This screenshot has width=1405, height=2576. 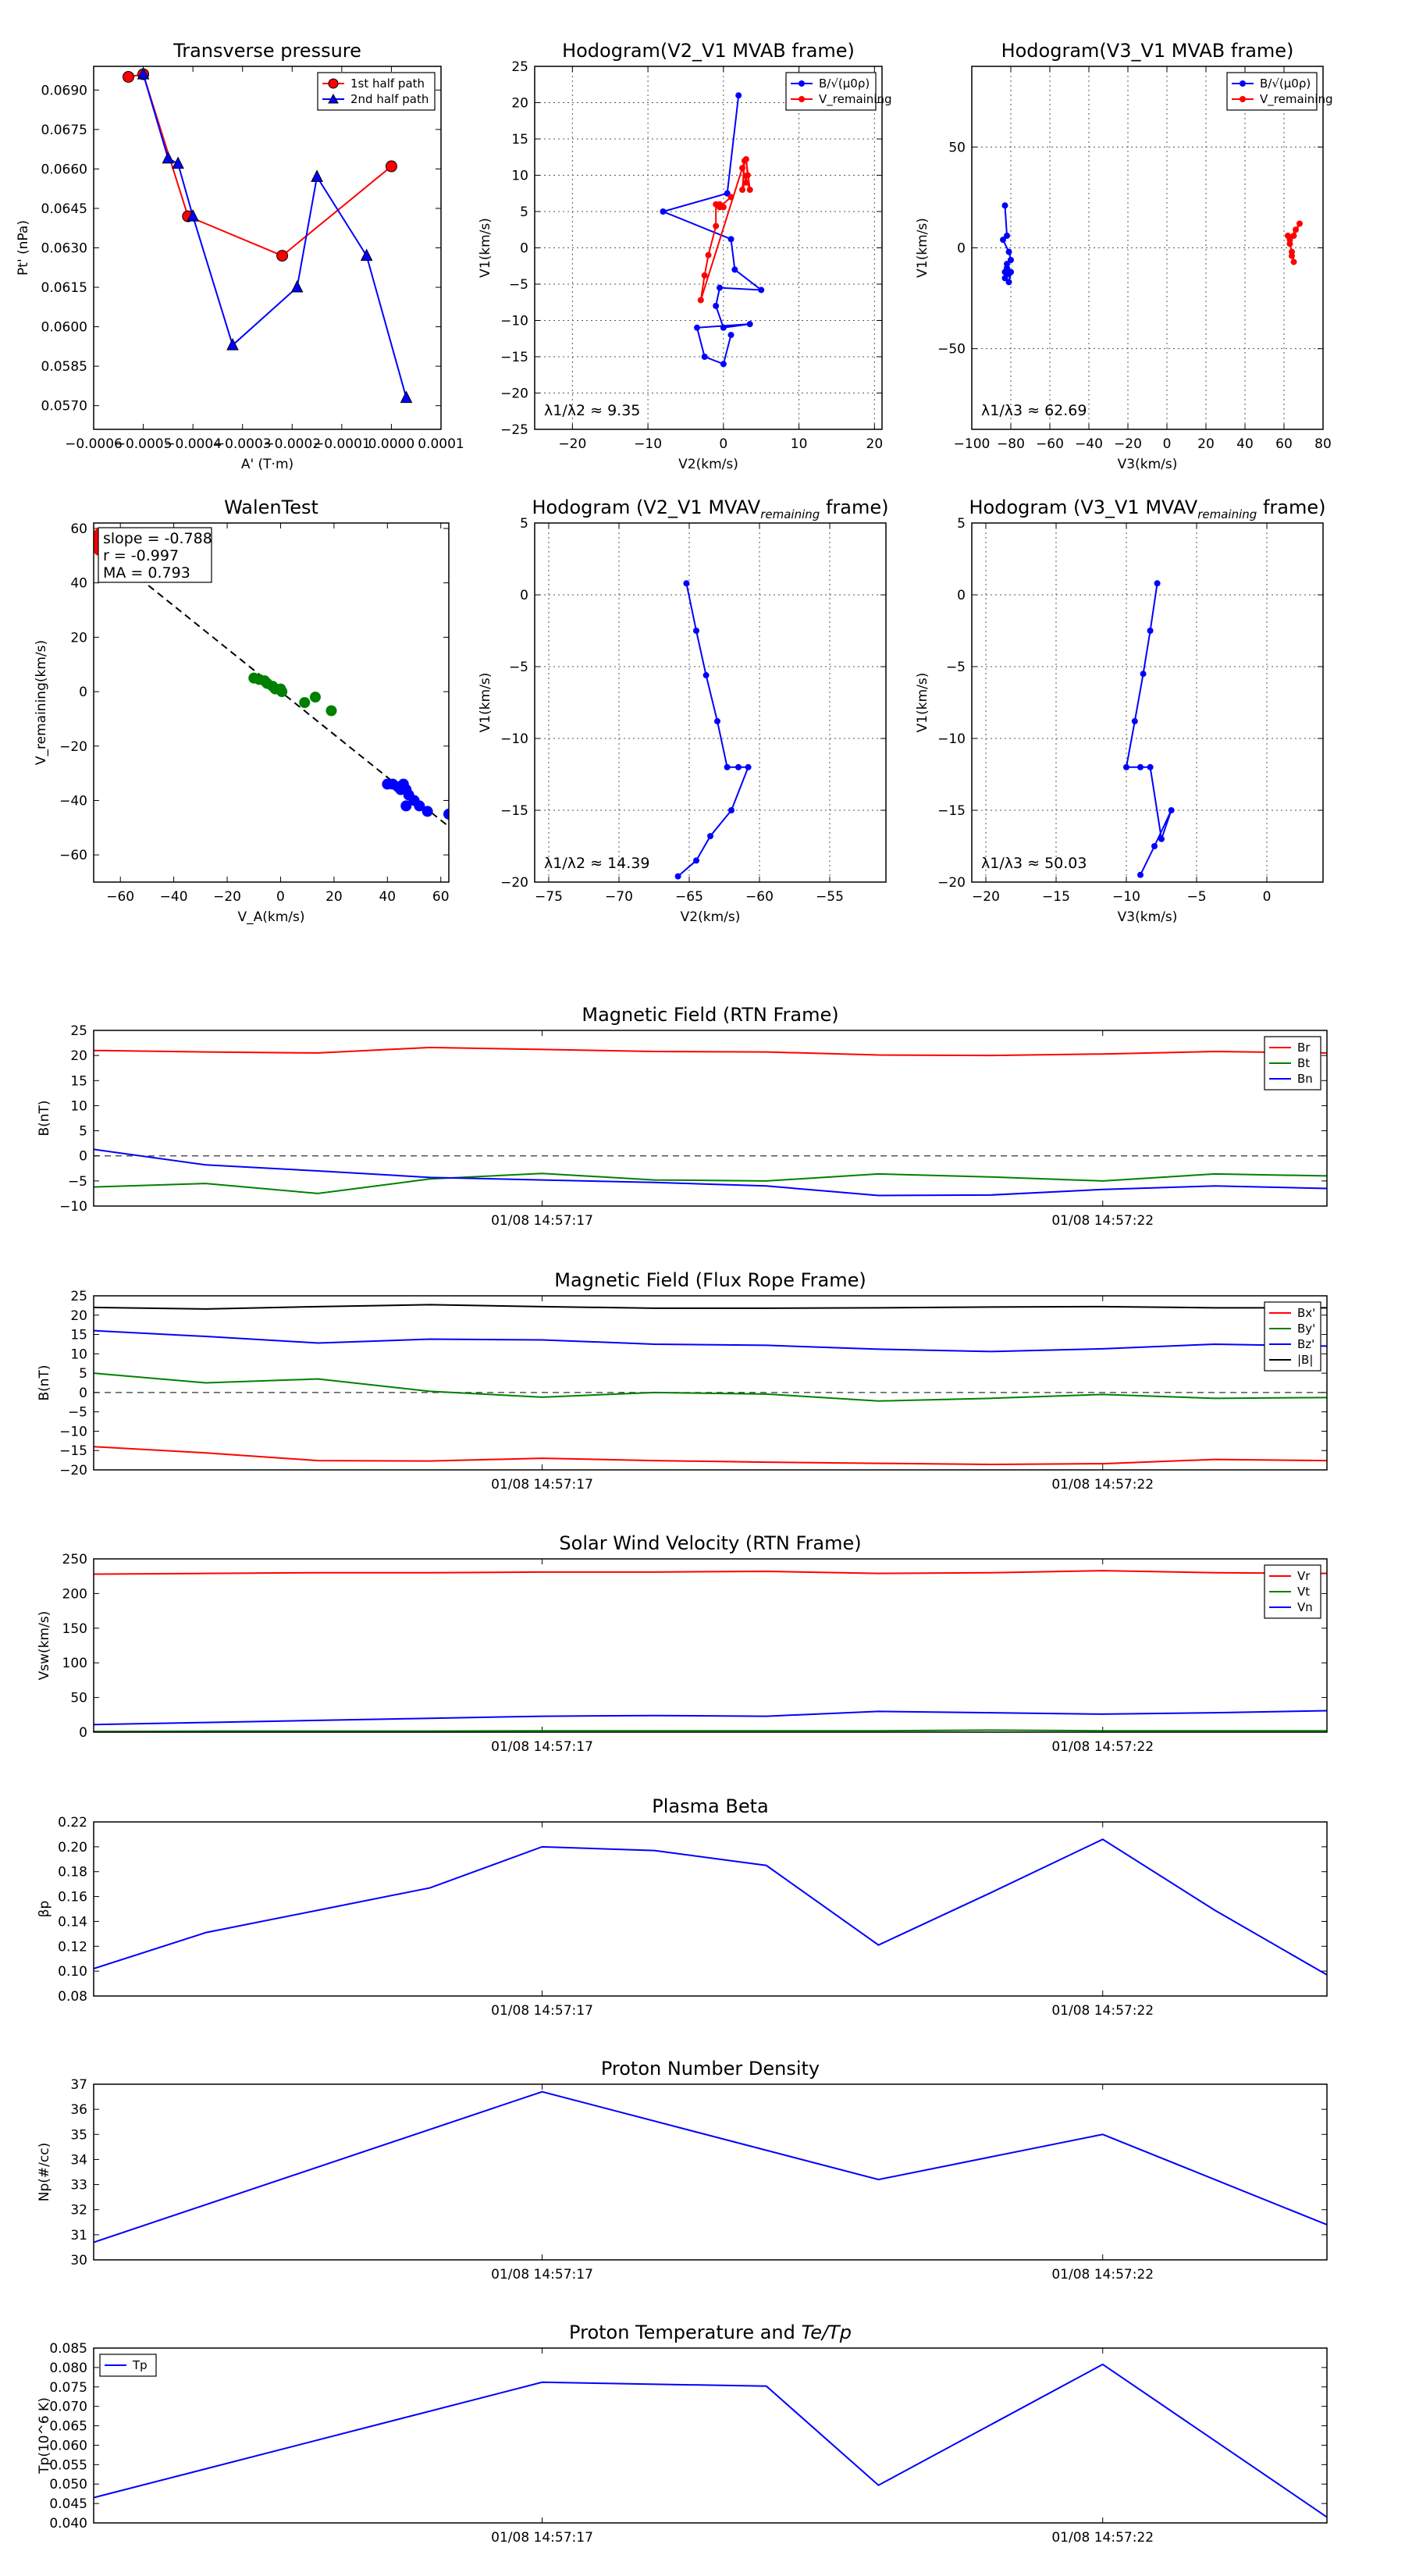 I want to click on x-tick-label: −20, so click(x=986, y=897).